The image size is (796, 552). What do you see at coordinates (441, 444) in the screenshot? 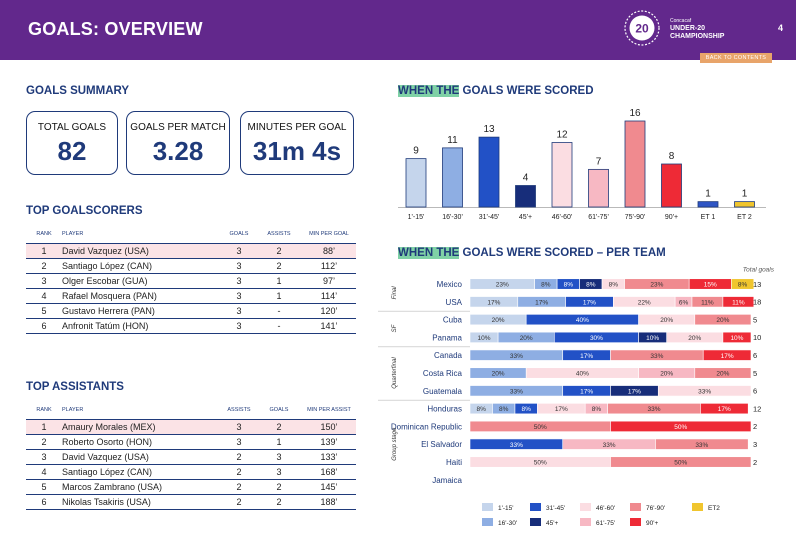
I see `team-label: El Salvador` at bounding box center [441, 444].